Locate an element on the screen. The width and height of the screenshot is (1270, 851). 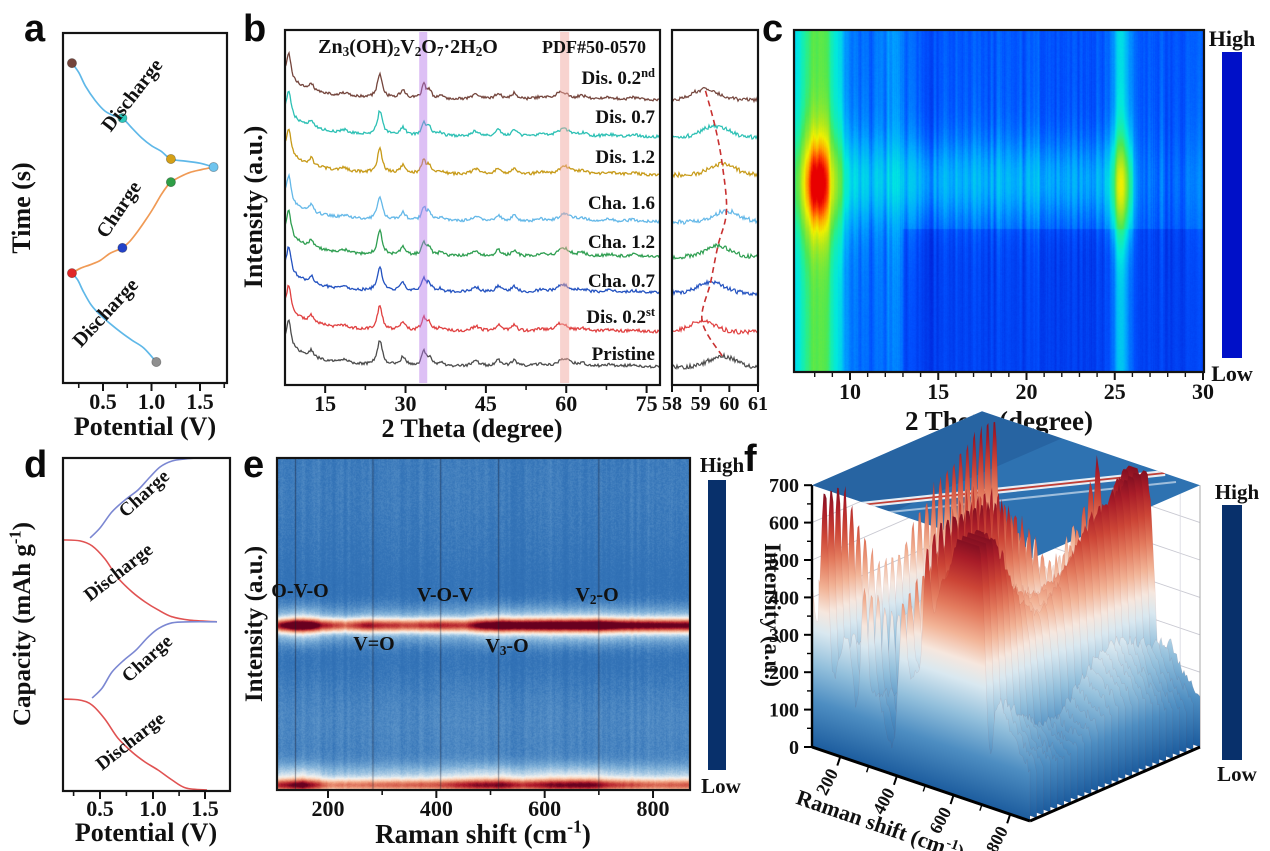
e-colorbar-low: Low is located at coordinates (721, 786).